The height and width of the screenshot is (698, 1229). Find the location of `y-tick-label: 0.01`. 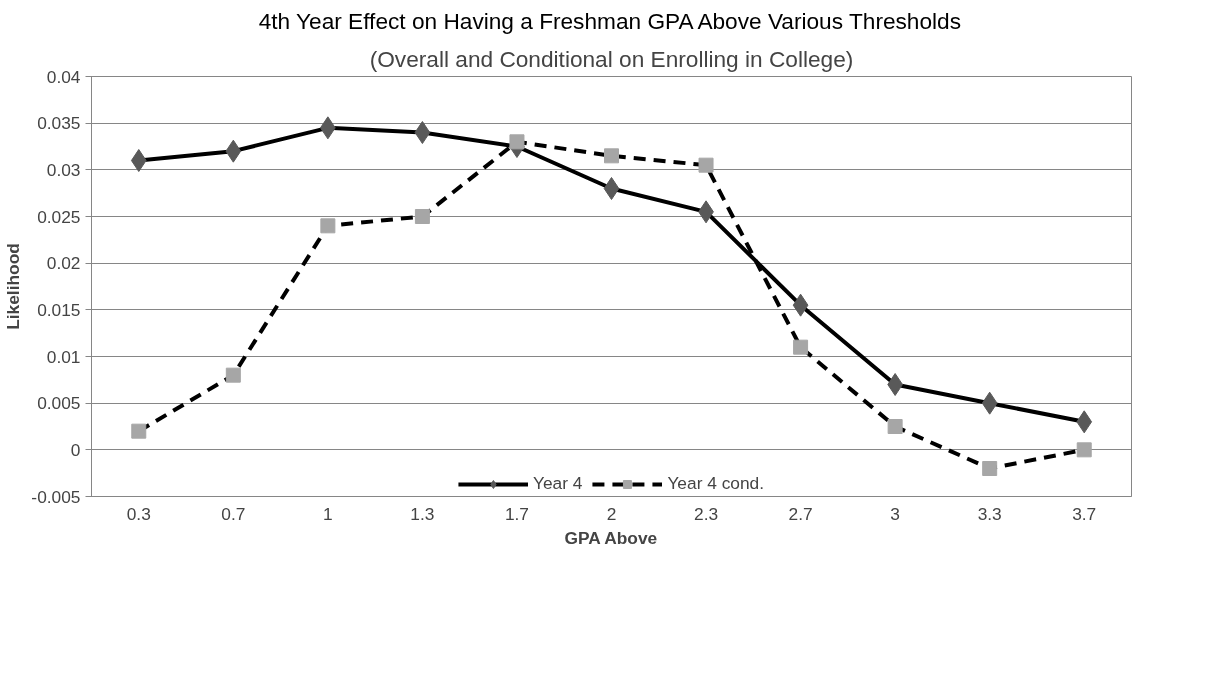

y-tick-label: 0.01 is located at coordinates (63, 356).